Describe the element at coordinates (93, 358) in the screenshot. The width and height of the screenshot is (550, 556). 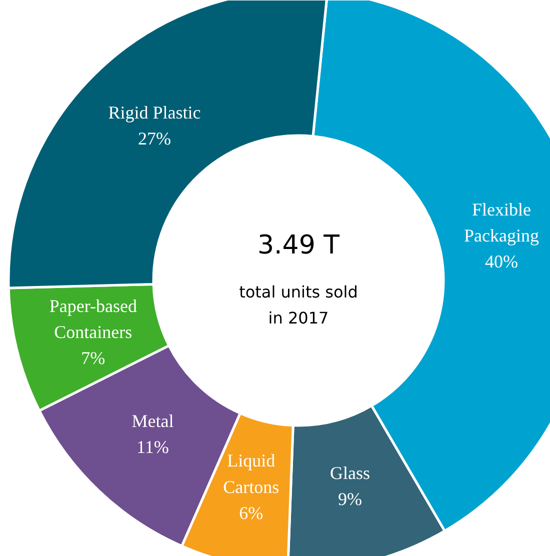
I see `data-label: 7%` at that location.